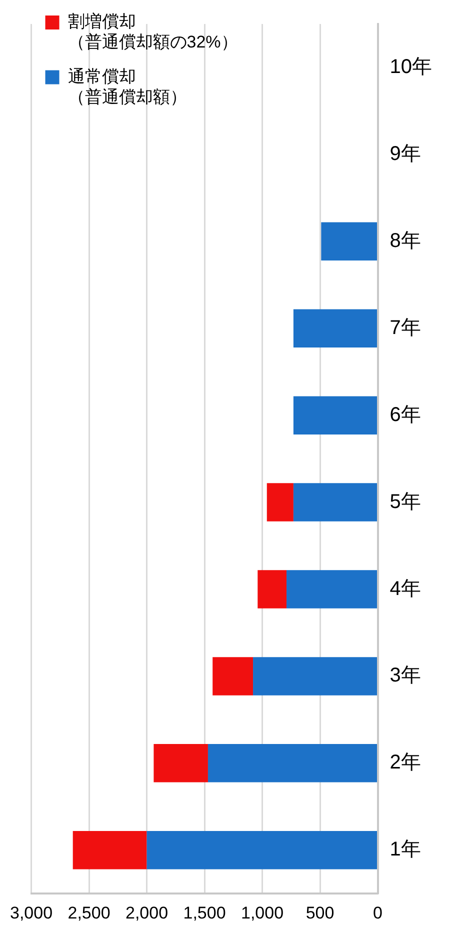 Image resolution: width=454 pixels, height=944 pixels. I want to click on x-tick-label: 0, so click(377, 912).